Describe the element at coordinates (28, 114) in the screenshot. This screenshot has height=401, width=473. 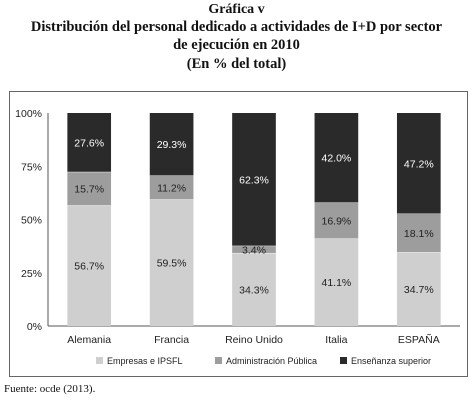
I see `y-tick-label: 100%` at that location.